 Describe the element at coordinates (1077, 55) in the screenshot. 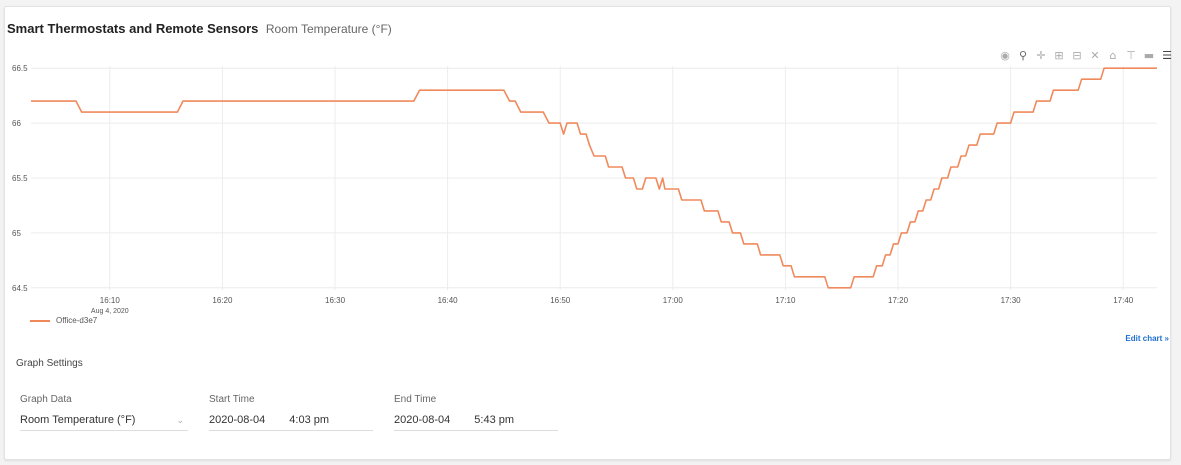

I see `zoom-out-icon: ⊟` at that location.